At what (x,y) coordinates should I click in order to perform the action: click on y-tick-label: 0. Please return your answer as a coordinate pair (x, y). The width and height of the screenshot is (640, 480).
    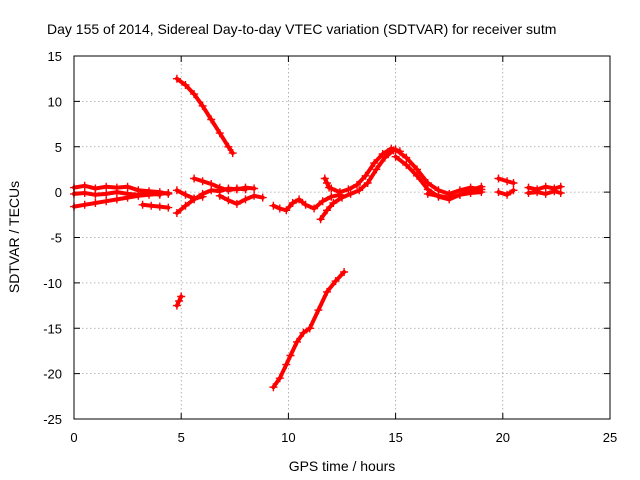
    Looking at the image, I should click on (58, 192).